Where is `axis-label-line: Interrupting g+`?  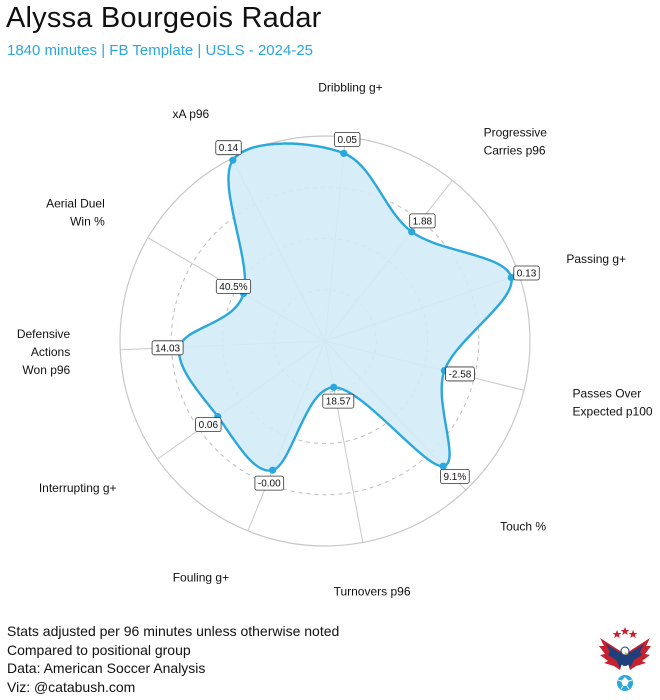
axis-label-line: Interrupting g+ is located at coordinates (78, 488).